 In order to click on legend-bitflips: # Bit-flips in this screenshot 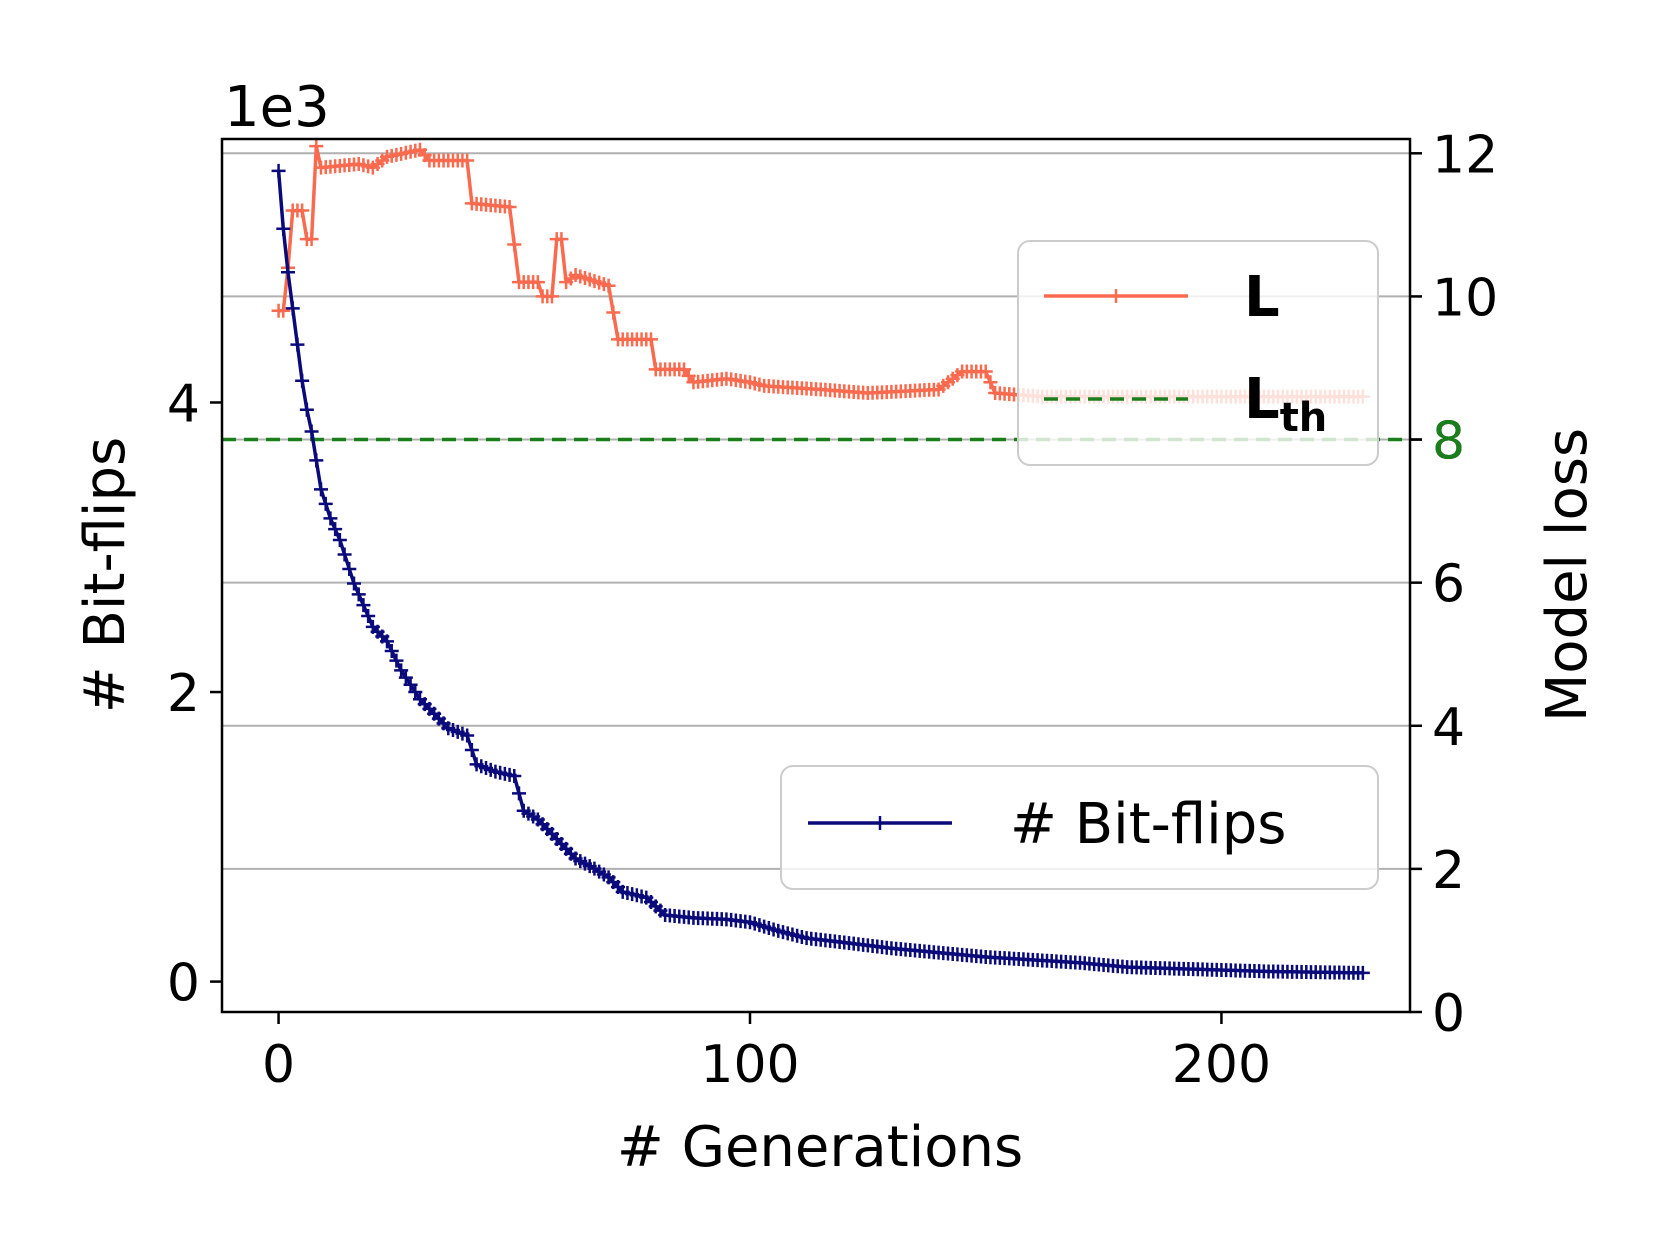, I will do `click(1079, 827)`.